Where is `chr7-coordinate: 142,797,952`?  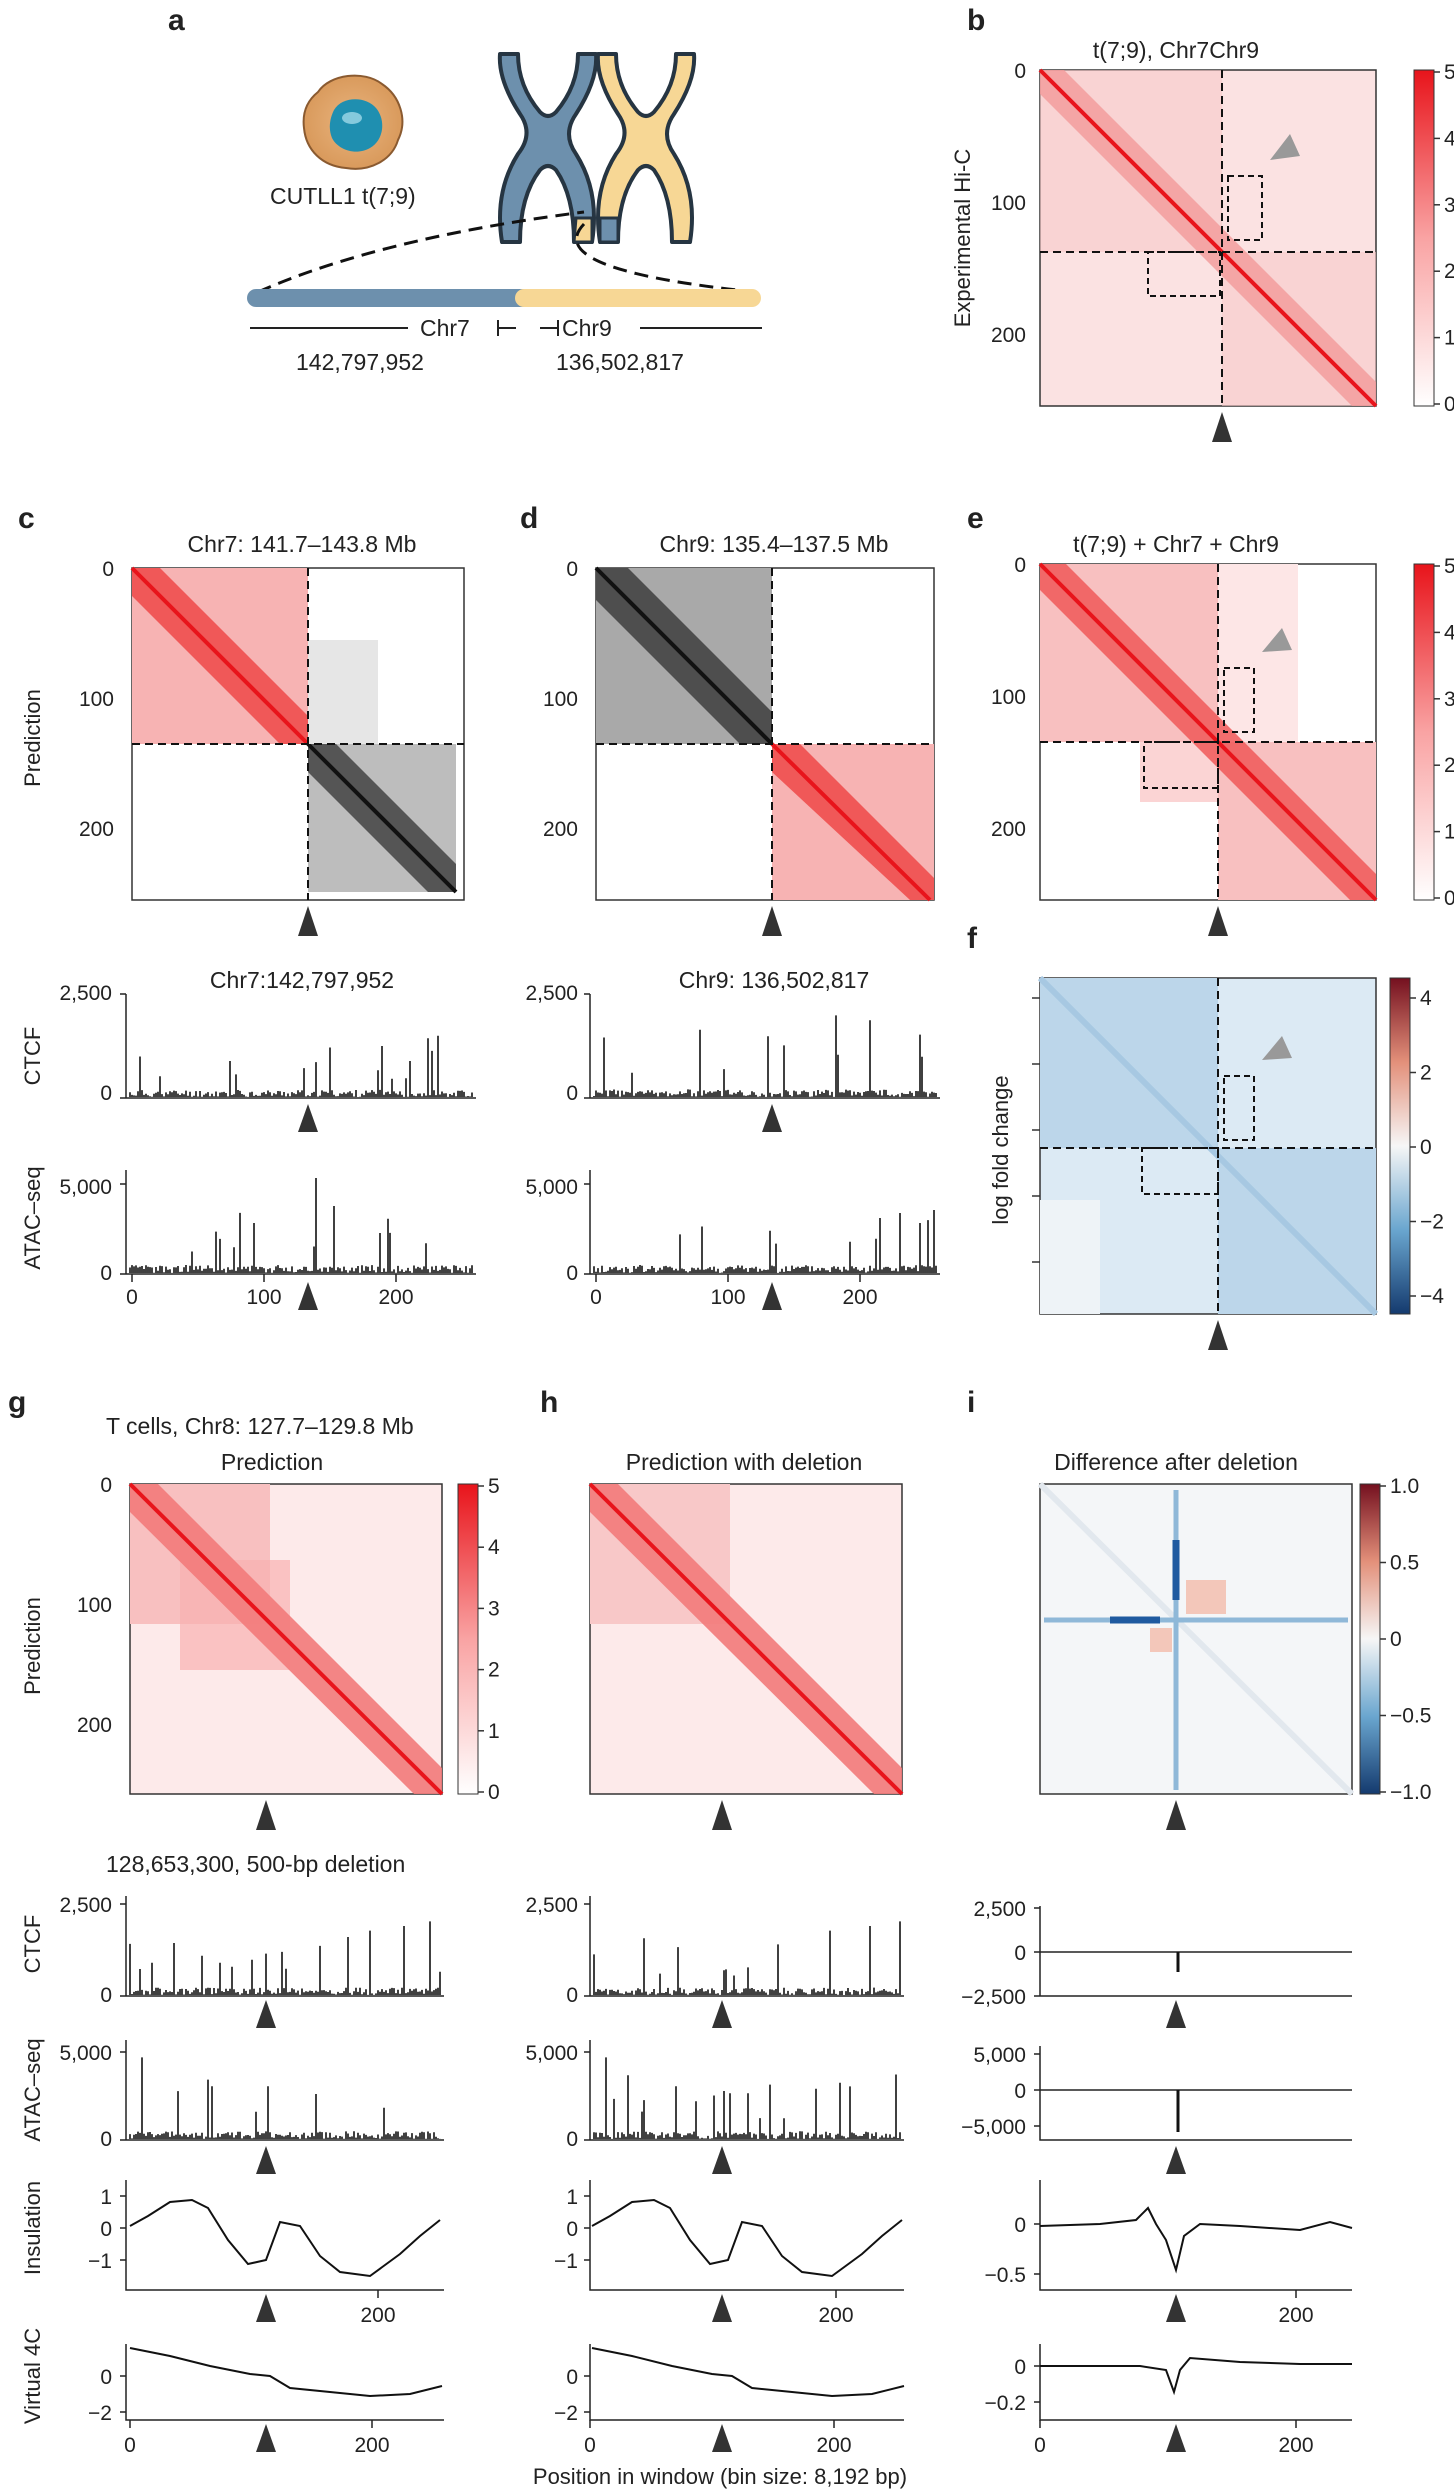
chr7-coordinate: 142,797,952 is located at coordinates (360, 362).